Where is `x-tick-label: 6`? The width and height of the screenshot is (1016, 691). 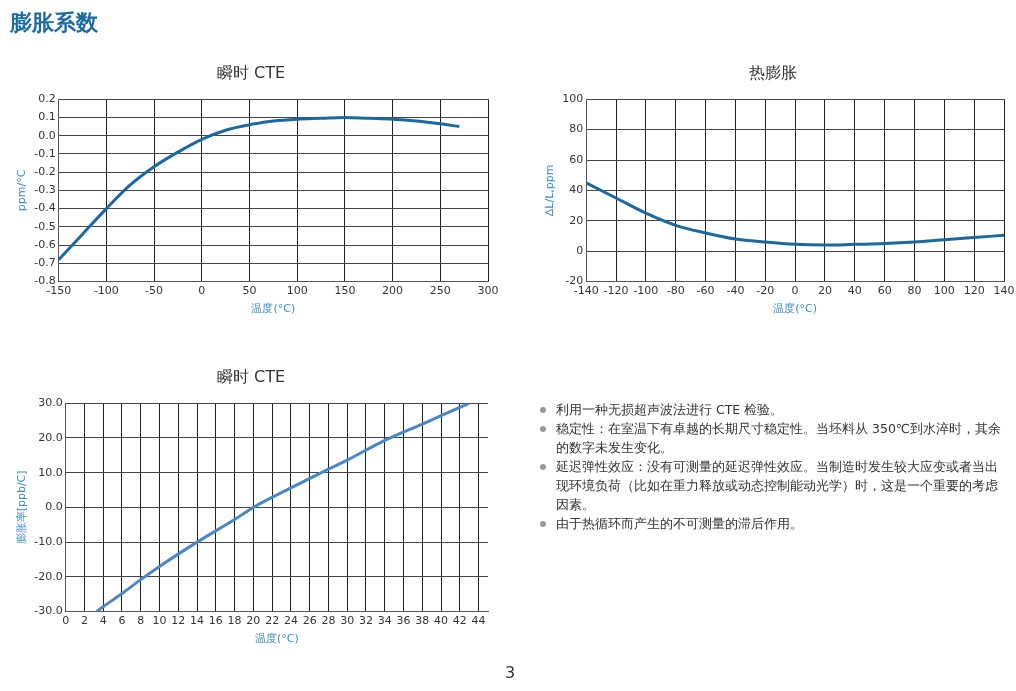 x-tick-label: 6 is located at coordinates (122, 621).